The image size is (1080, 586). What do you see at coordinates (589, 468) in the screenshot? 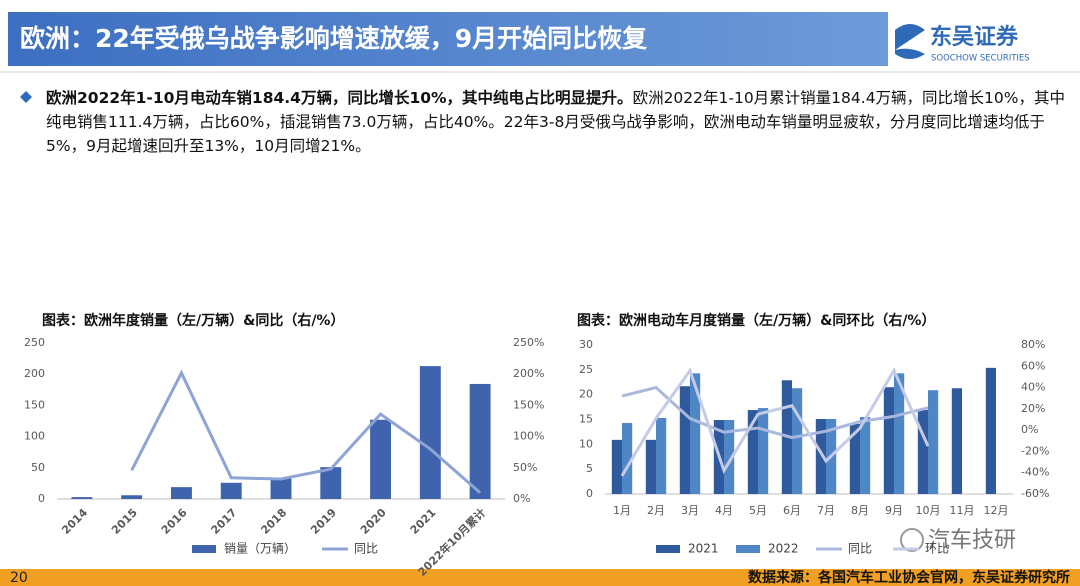
I see `y-tick-label: 5` at bounding box center [589, 468].